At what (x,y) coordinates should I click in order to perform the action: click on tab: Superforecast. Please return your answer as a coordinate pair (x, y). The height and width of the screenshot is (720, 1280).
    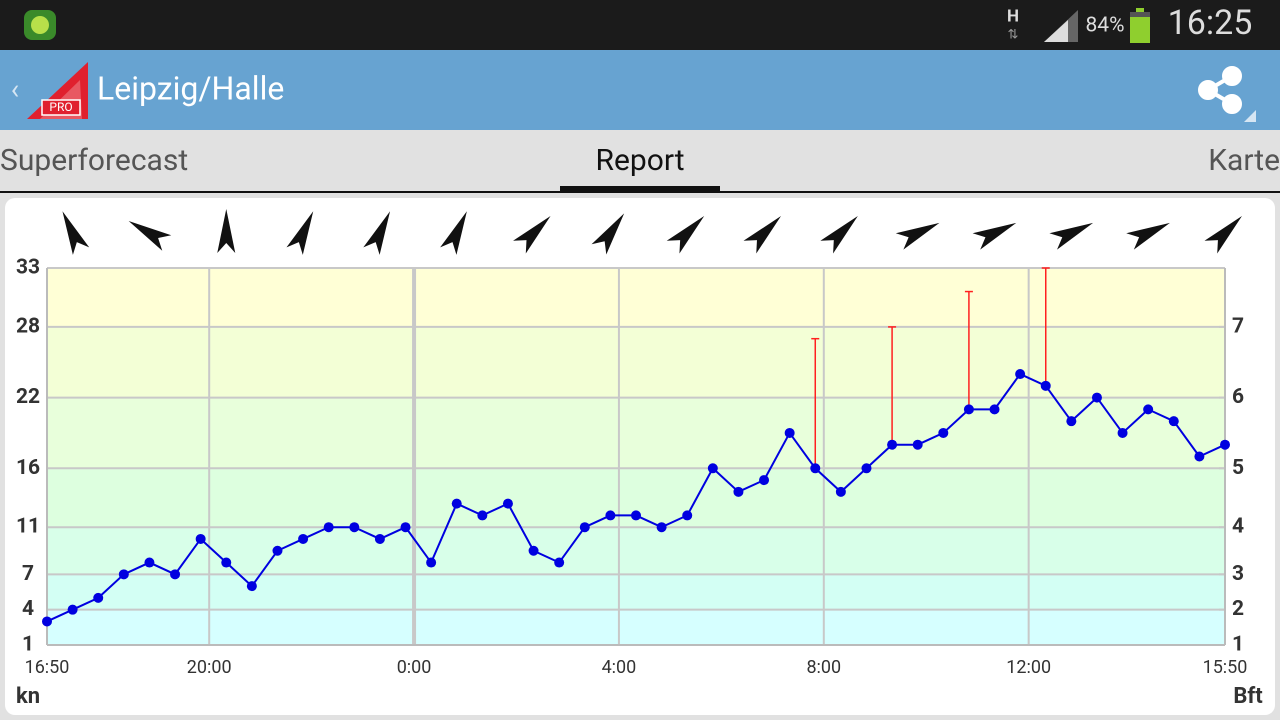
    Looking at the image, I should click on (94, 160).